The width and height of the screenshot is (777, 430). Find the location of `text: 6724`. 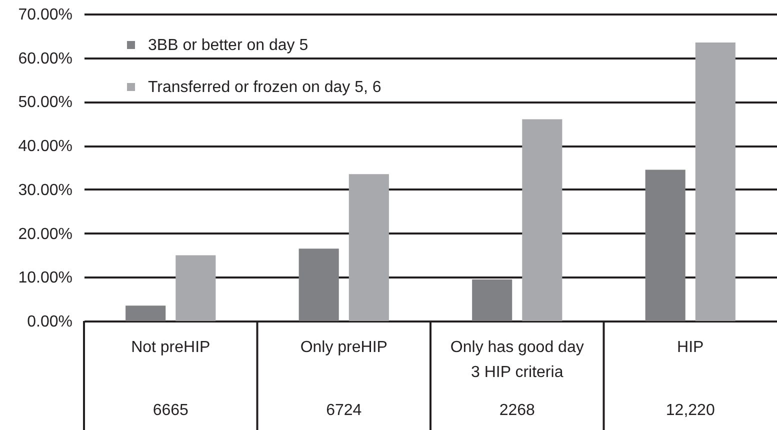

text: 6724 is located at coordinates (344, 410).